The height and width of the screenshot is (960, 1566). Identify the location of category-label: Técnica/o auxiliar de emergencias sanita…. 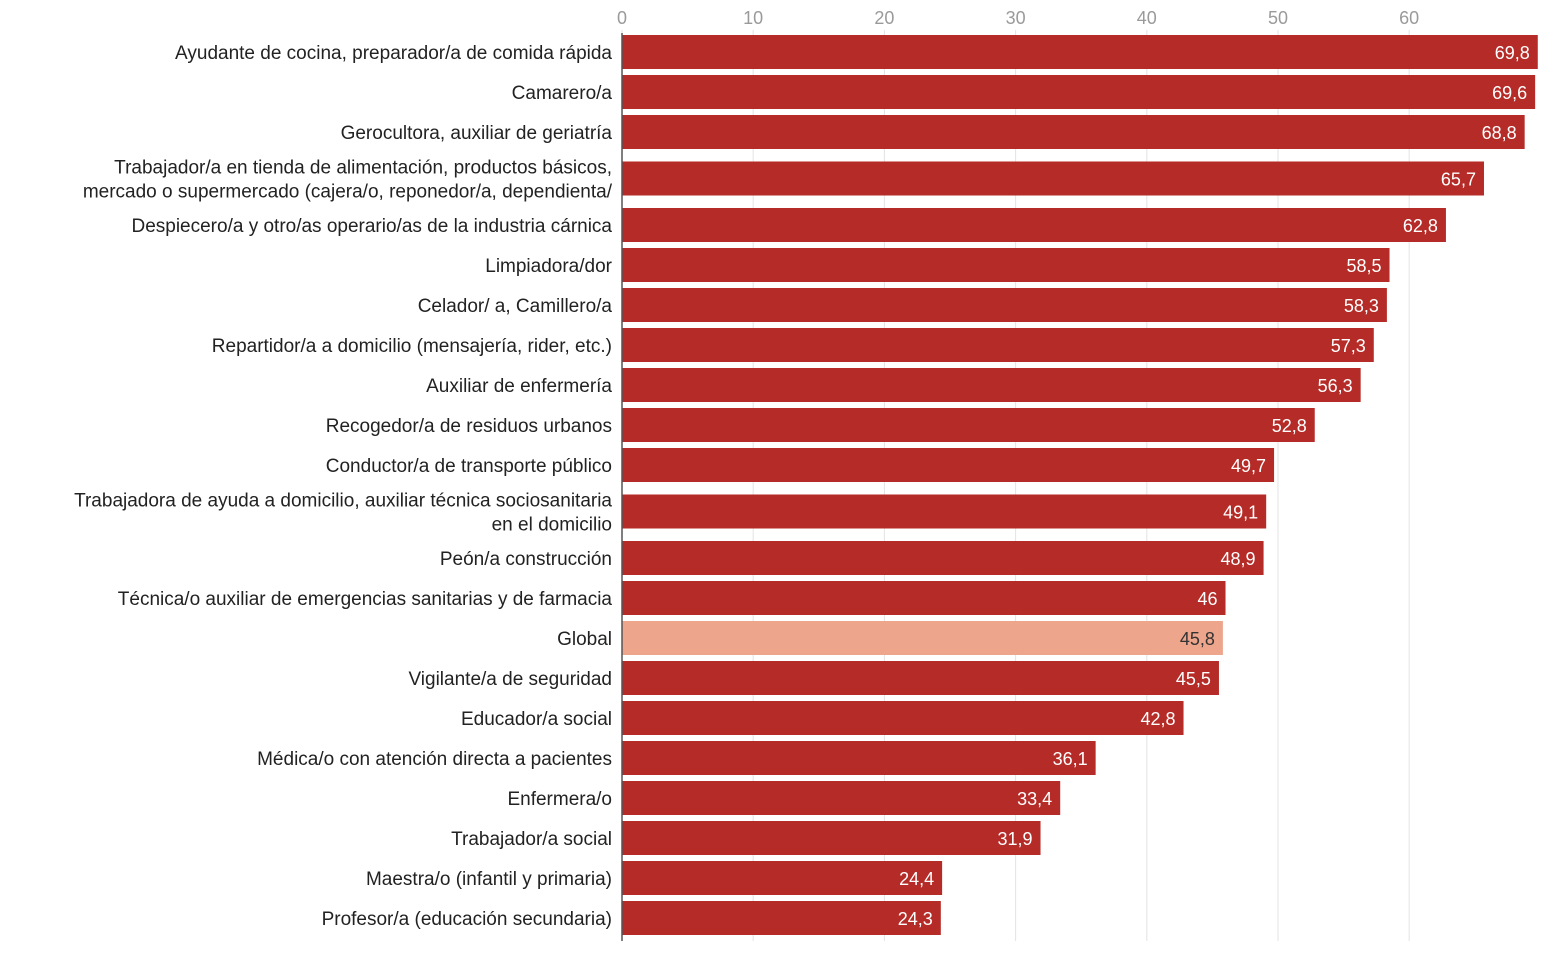
(365, 599).